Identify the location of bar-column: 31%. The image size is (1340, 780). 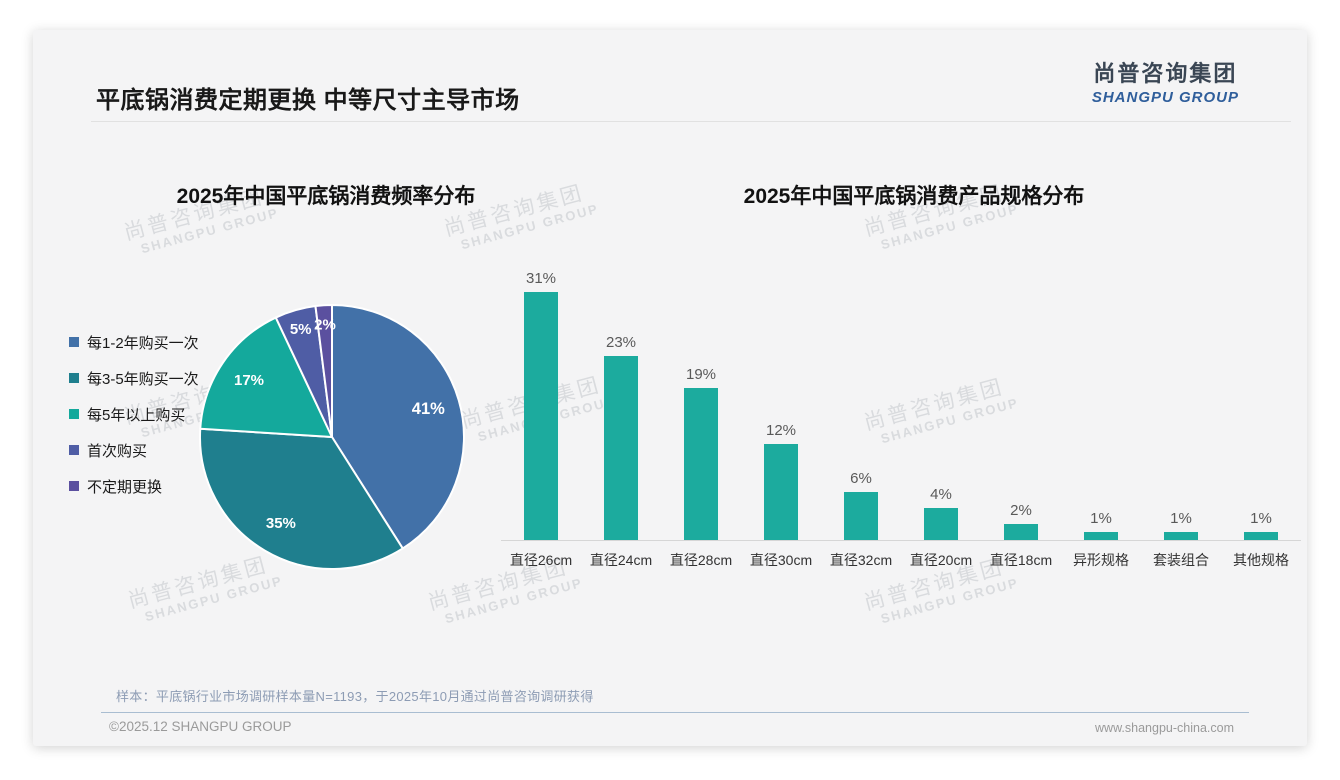
(541, 405).